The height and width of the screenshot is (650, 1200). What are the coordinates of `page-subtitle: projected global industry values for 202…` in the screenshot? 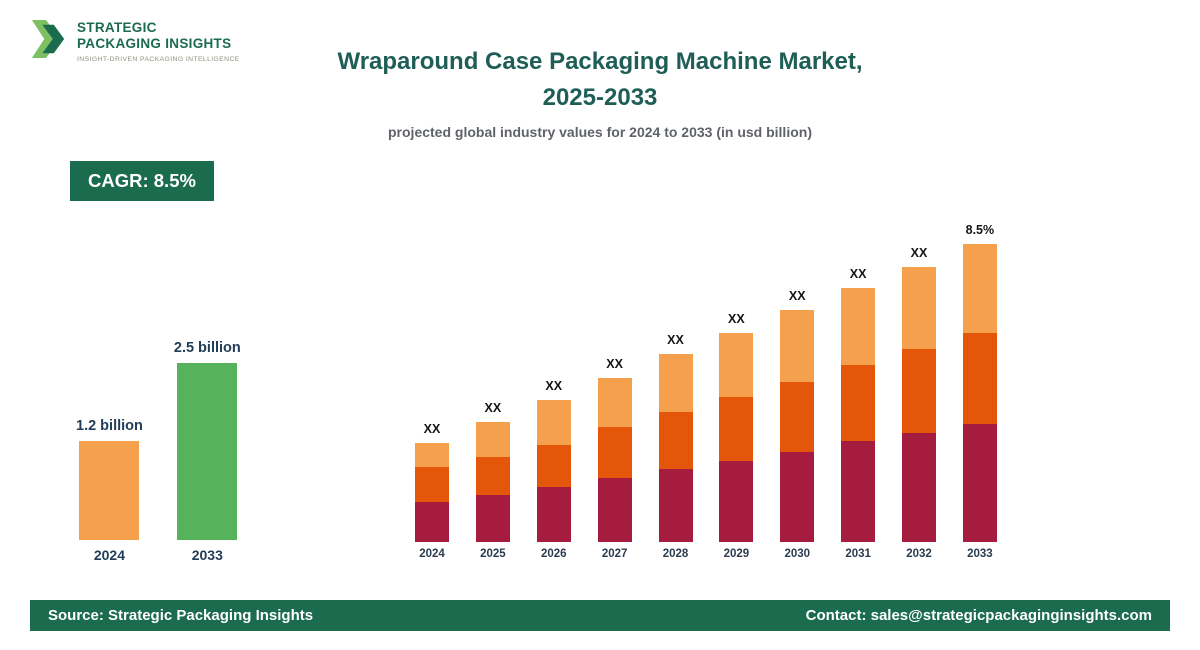 It's located at (600, 132).